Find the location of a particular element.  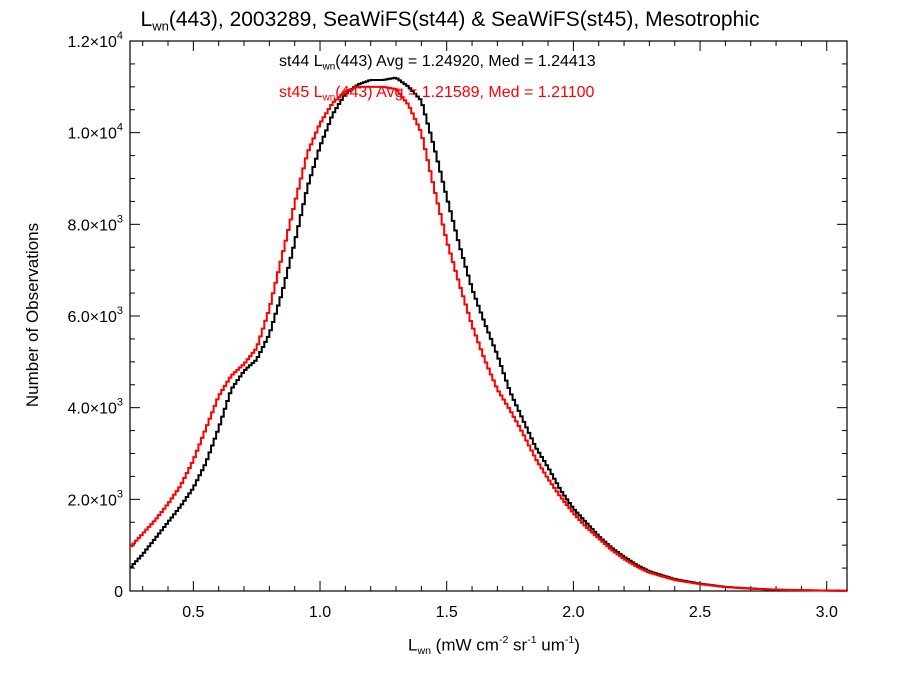

y-tick-label: 0 is located at coordinates (118, 592).